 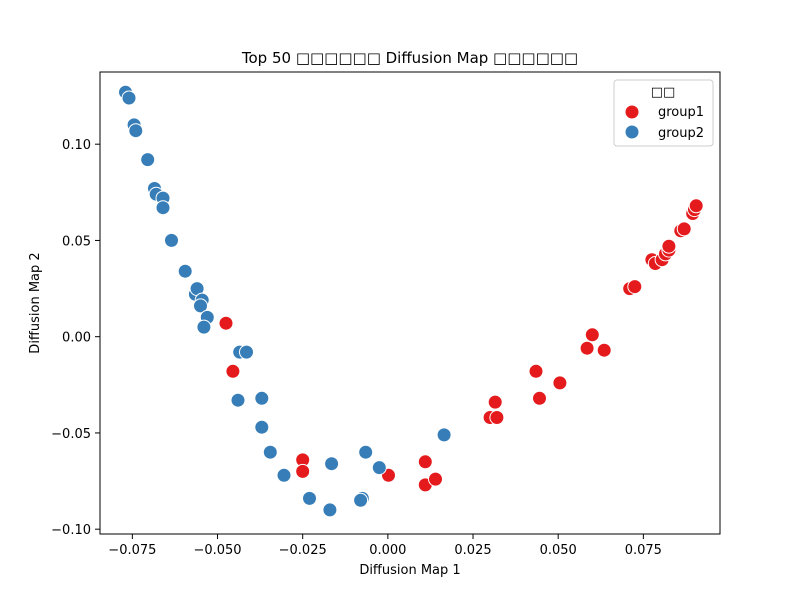 I want to click on x-tick-label: −0.075, so click(x=132, y=550).